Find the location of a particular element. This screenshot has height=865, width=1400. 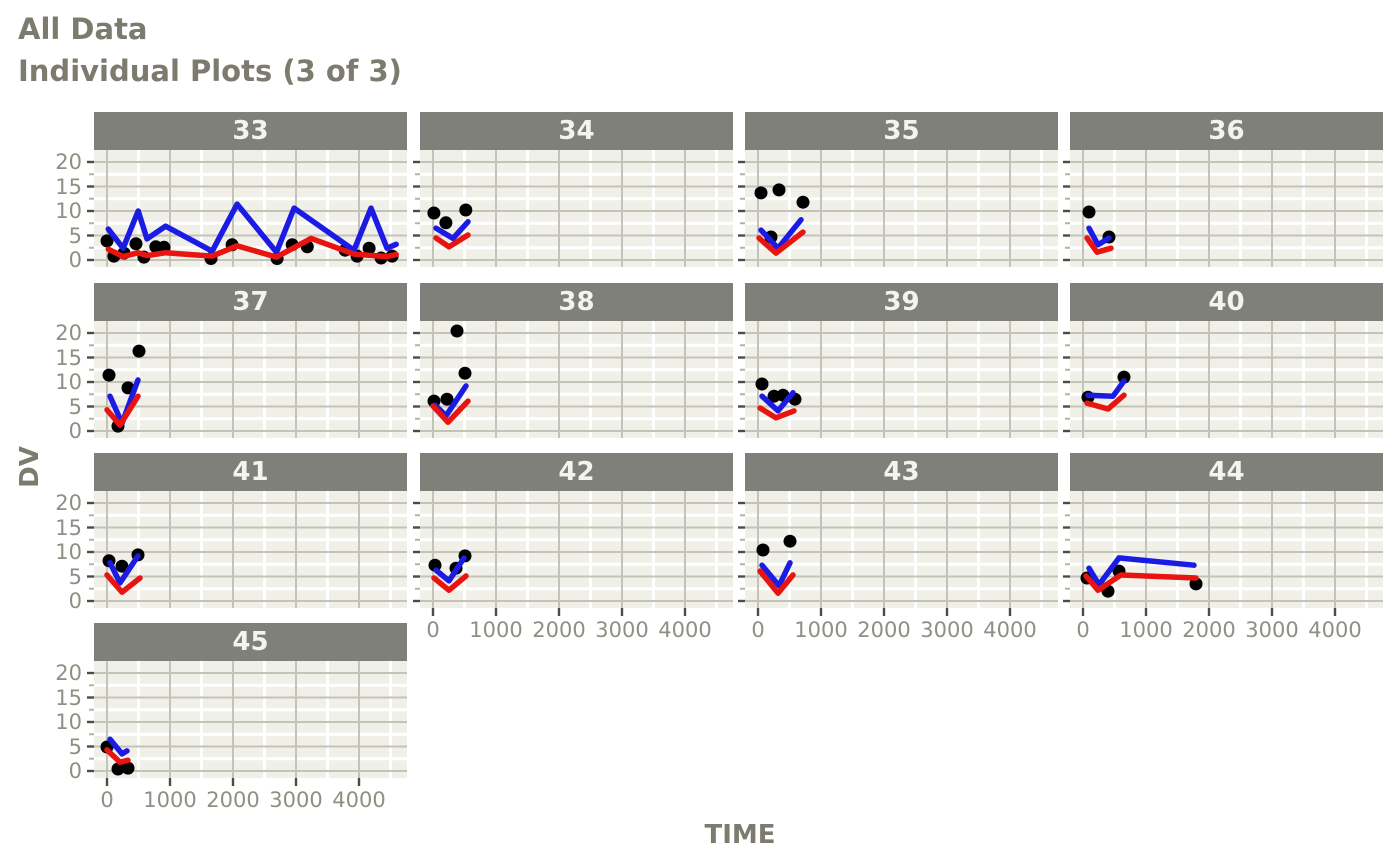

facet-strip-39: 39 is located at coordinates (901, 302).